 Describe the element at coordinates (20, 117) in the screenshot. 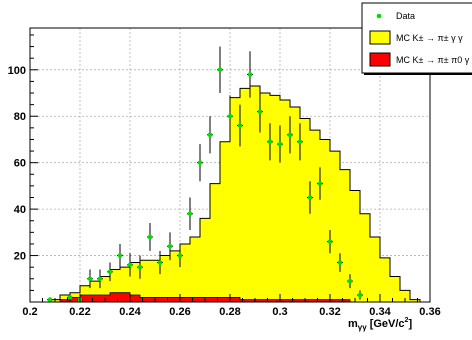

I see `y-tick-label: 80` at that location.